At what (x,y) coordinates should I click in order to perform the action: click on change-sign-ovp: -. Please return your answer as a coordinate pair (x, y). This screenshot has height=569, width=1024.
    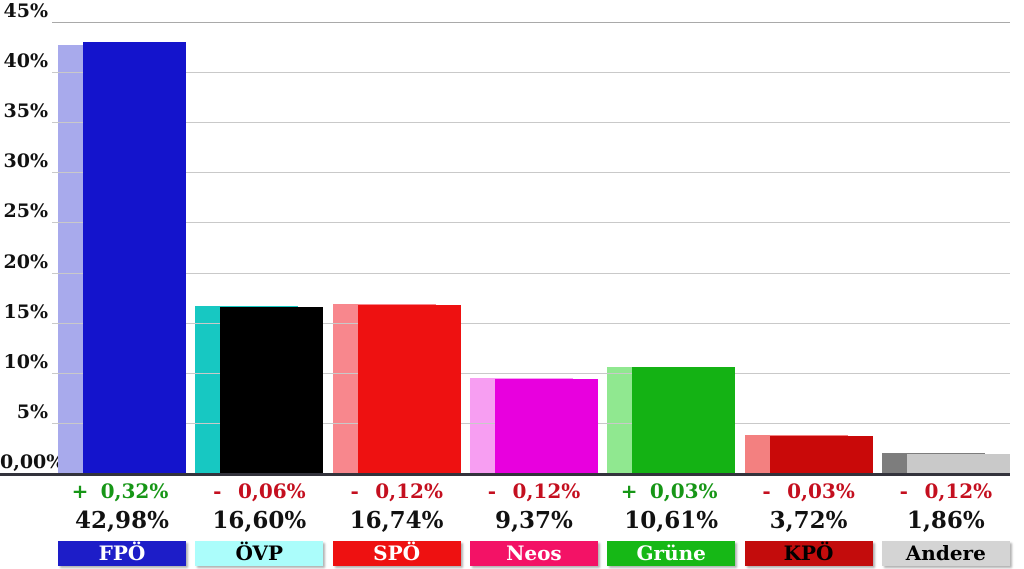
    Looking at the image, I should click on (217, 491).